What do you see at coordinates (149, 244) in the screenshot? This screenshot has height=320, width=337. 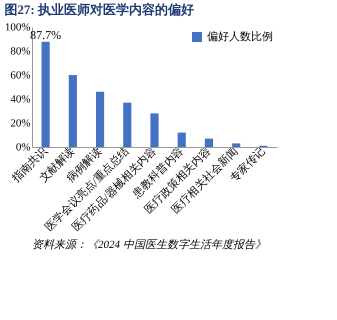 I see `text: 资料来源：《2024 中国医生数字生活年度报告》` at bounding box center [149, 244].